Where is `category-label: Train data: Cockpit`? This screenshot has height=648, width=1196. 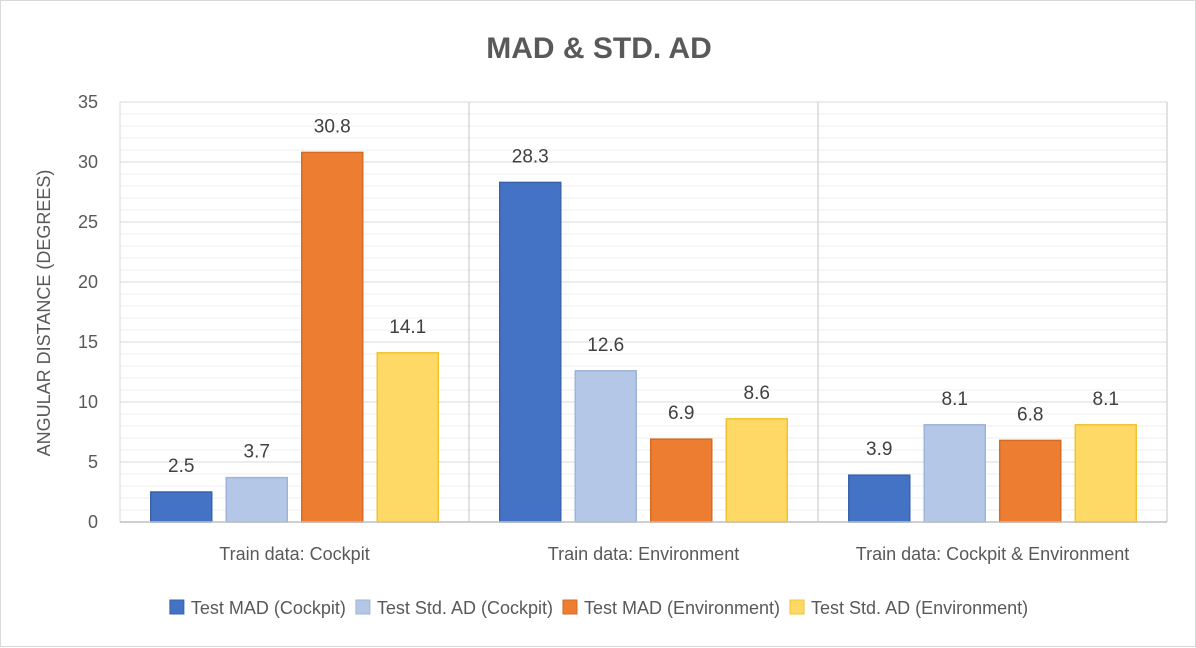
category-label: Train data: Cockpit is located at coordinates (294, 554).